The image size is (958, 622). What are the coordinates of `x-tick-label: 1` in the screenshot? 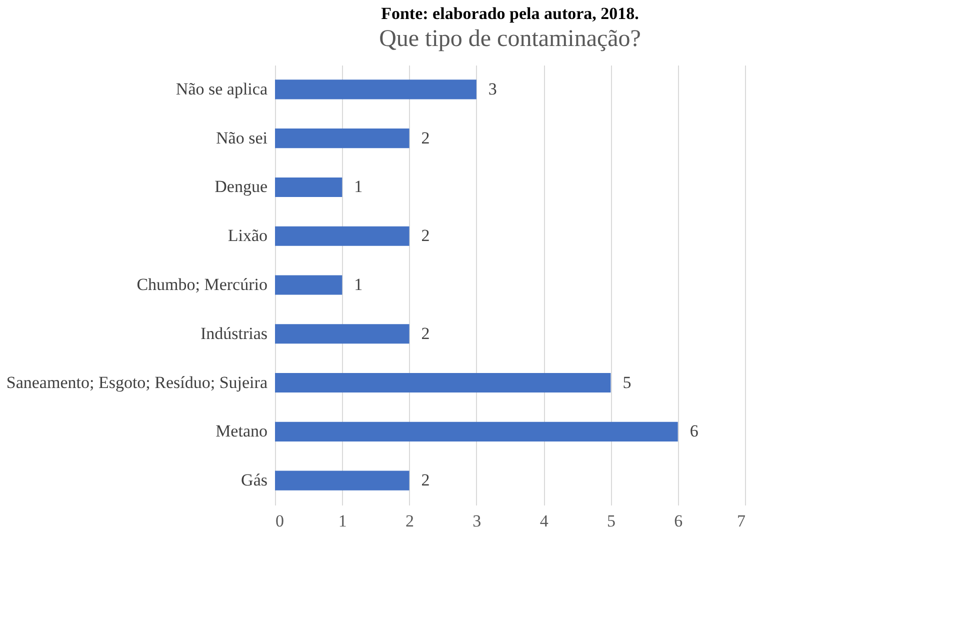 It's located at (342, 521).